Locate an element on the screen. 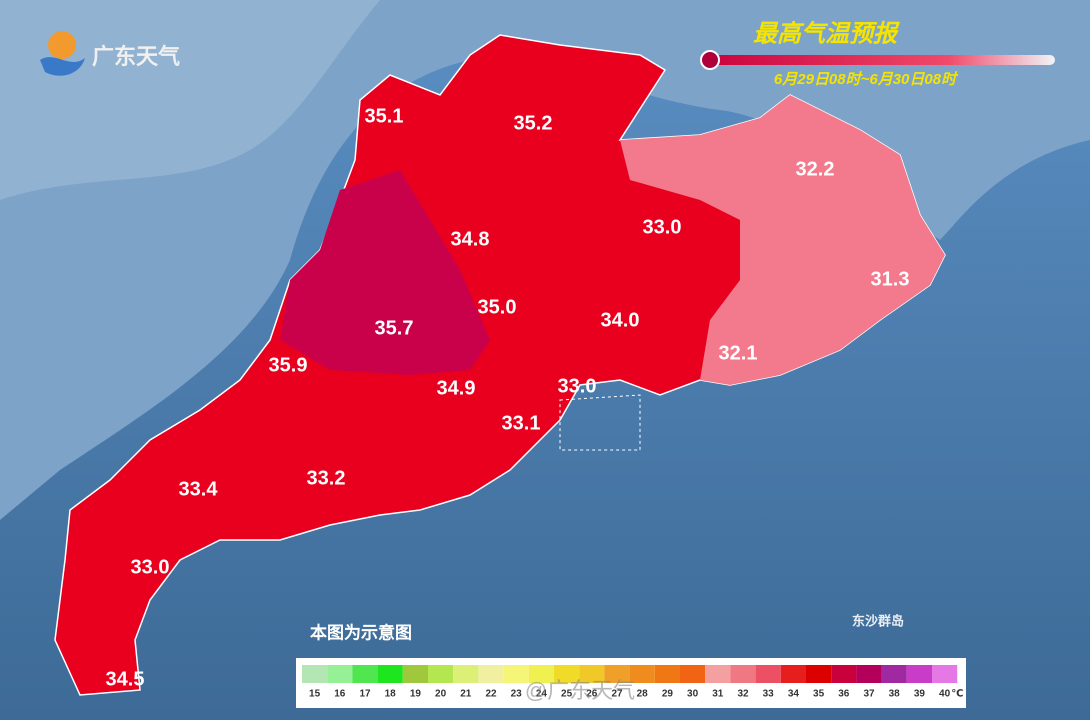  temperature-label: 34.5 is located at coordinates (125, 679).